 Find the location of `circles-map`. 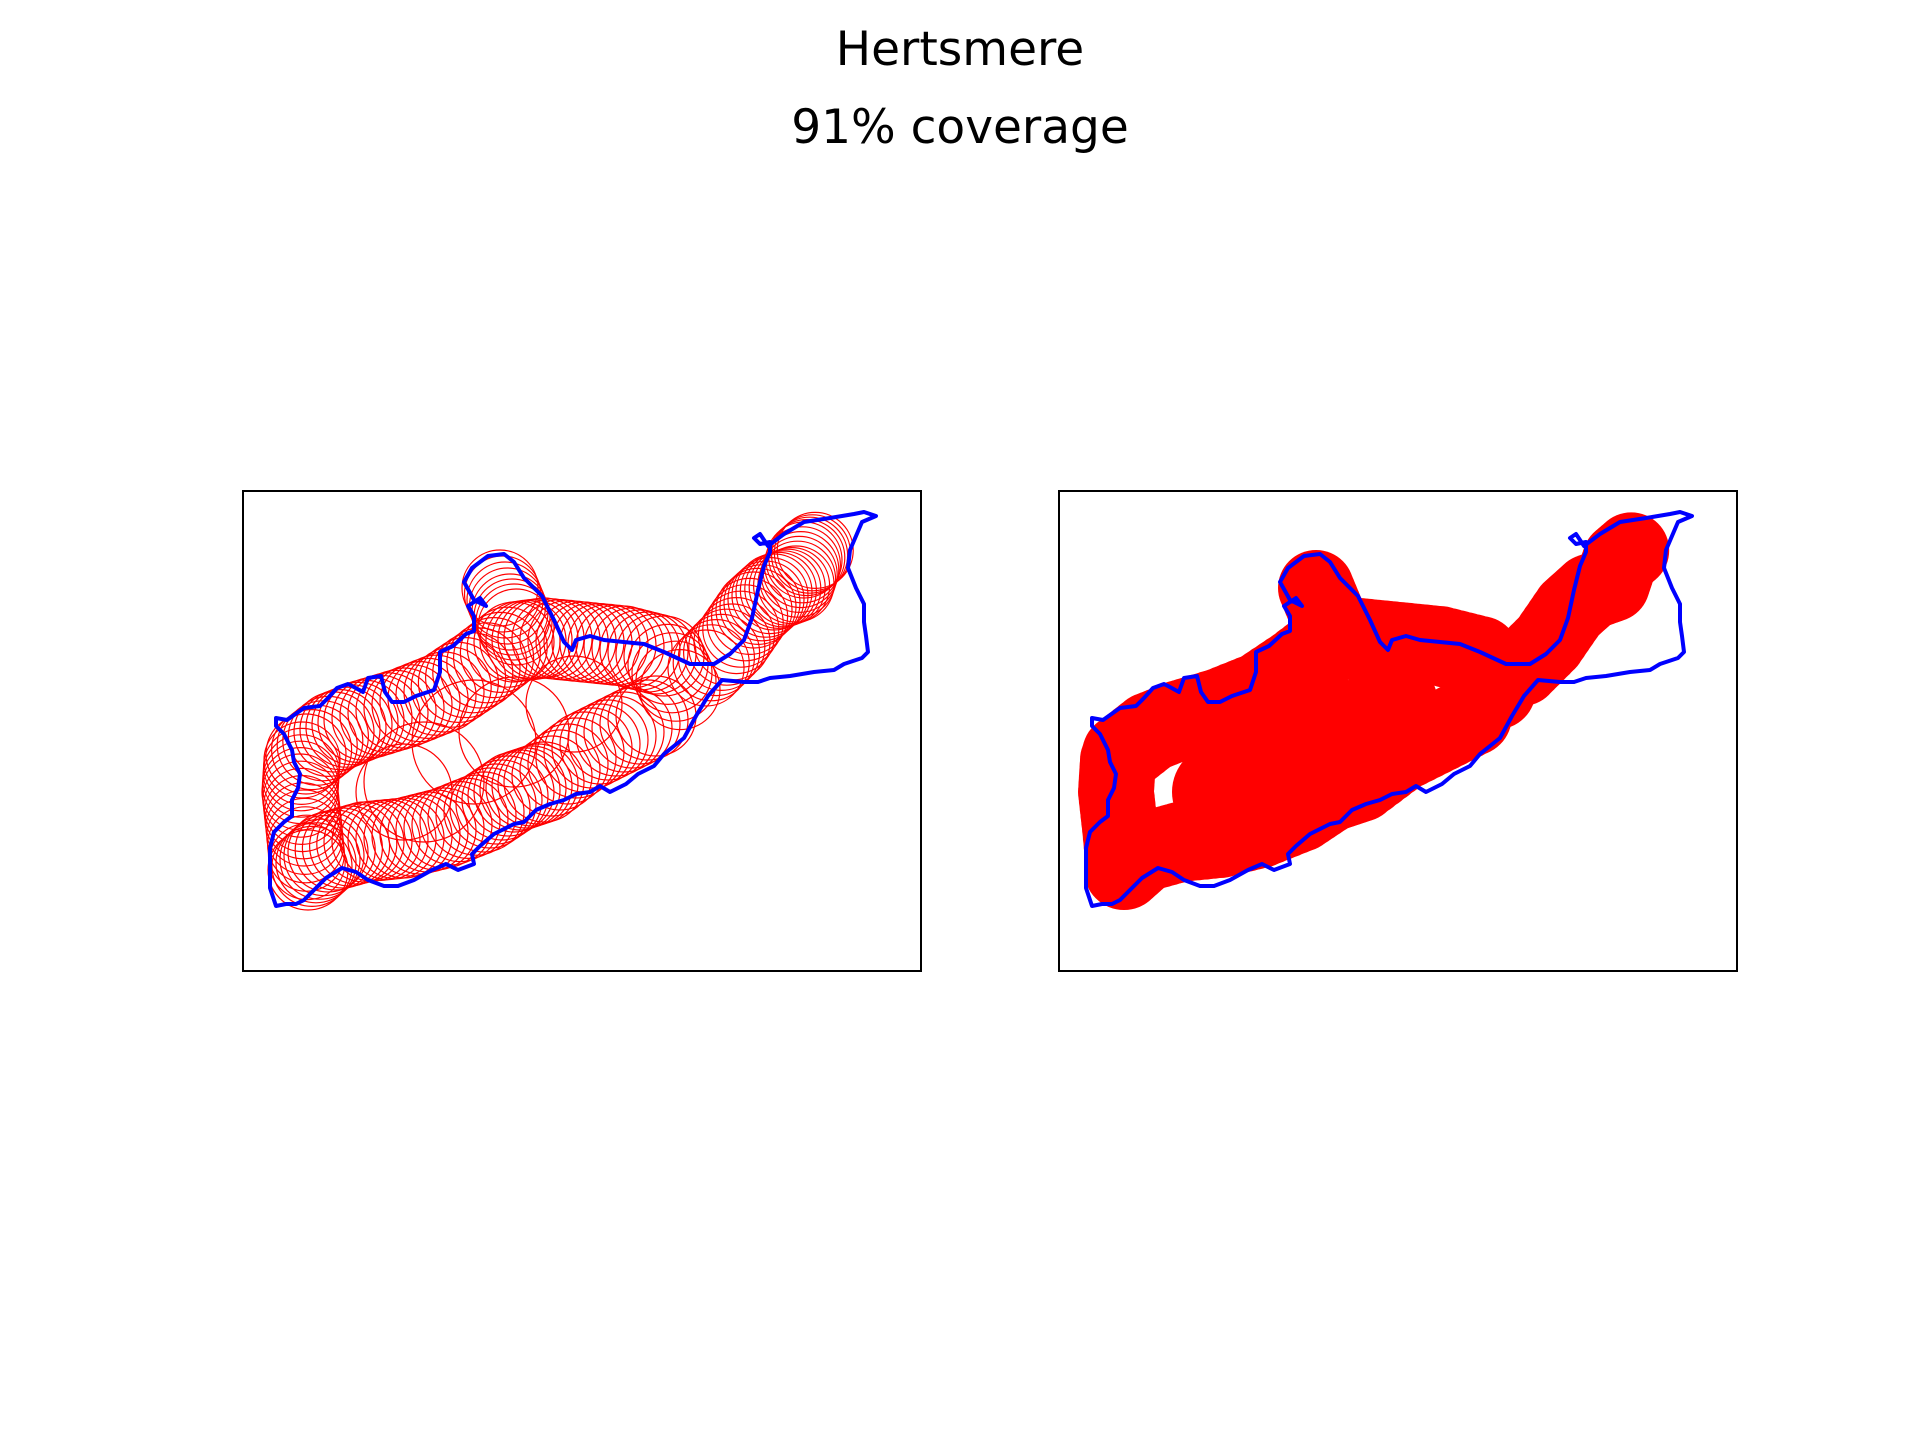

circles-map is located at coordinates (569, 710).